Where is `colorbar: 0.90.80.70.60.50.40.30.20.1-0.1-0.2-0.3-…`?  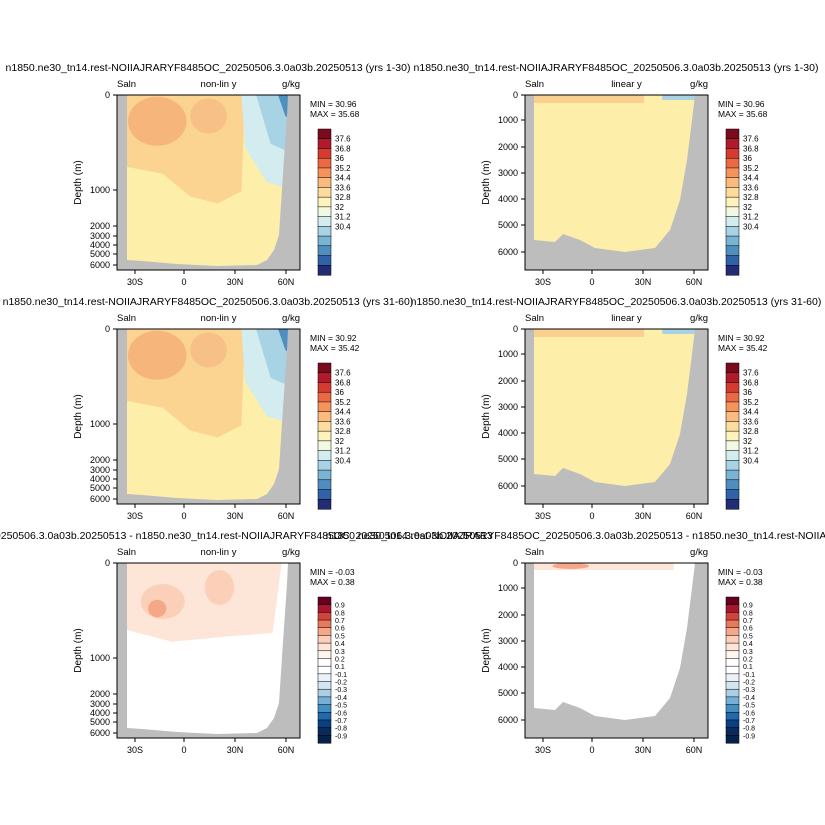
colorbar: 0.90.80.70.60.50.40.30.20.1-0.1-0.2-0.3-… is located at coordinates (740, 670).